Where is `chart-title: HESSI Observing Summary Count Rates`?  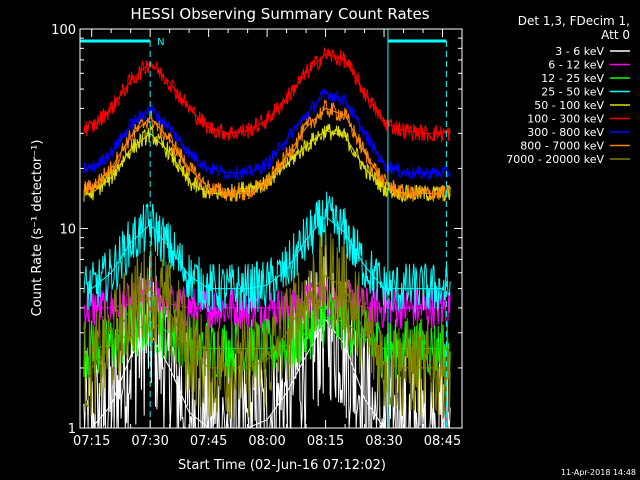 chart-title: HESSI Observing Summary Count Rates is located at coordinates (279, 14).